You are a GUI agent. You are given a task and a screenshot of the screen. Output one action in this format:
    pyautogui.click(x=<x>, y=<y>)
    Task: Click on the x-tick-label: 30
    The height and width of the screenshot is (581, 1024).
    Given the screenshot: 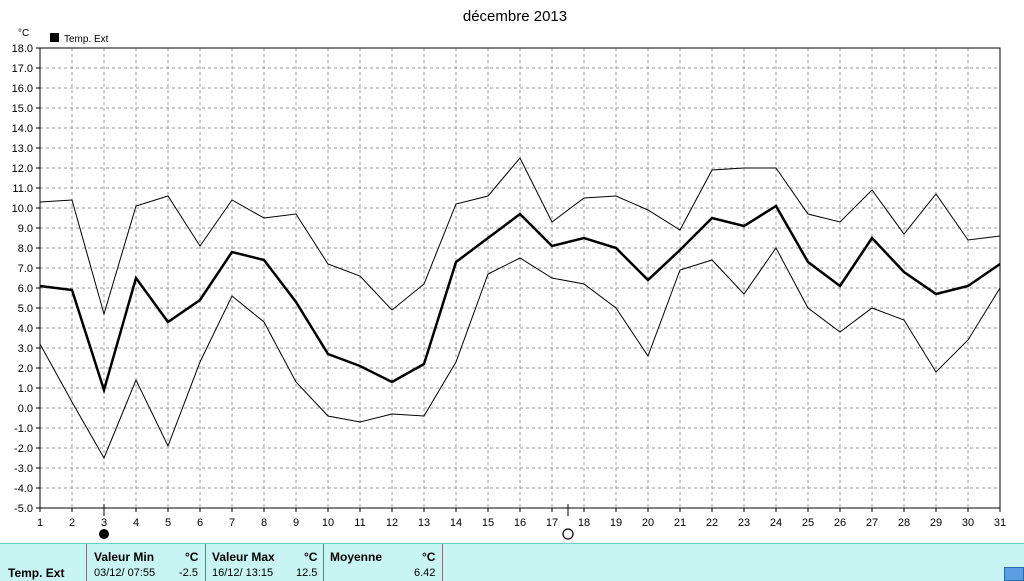 What is the action you would take?
    pyautogui.click(x=968, y=523)
    